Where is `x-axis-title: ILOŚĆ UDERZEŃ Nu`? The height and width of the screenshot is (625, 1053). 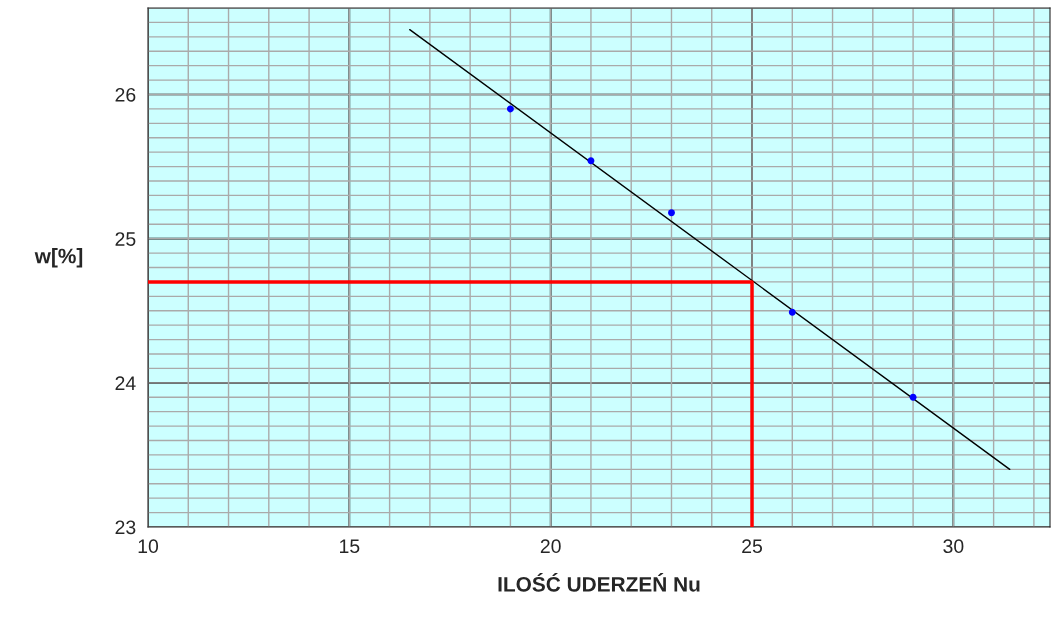 x-axis-title: ILOŚĆ UDERZEŃ Nu is located at coordinates (599, 582).